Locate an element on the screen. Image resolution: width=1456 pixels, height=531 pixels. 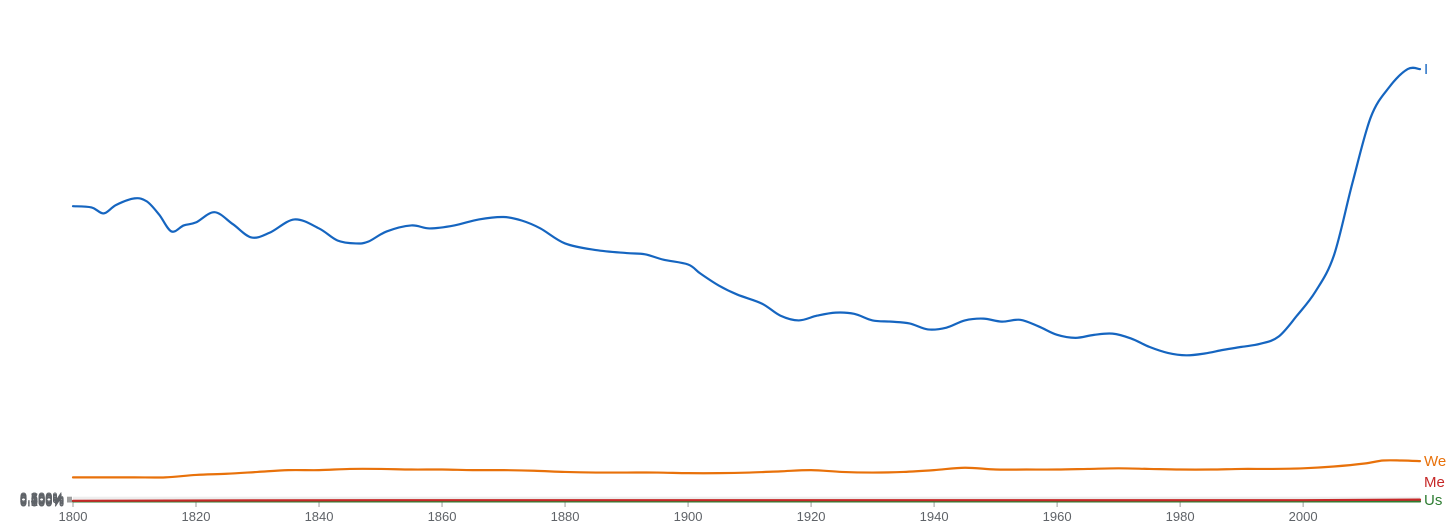
y-tick-label: 0.500% is located at coordinates (42, 498).